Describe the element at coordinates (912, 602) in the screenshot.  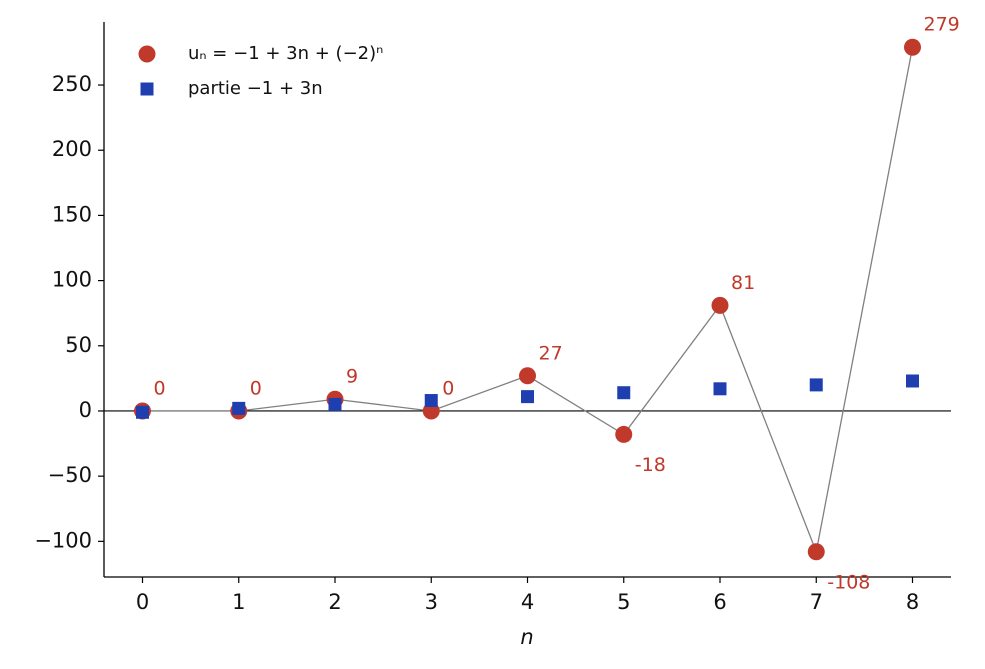
I see `x-tick-label: 8` at that location.